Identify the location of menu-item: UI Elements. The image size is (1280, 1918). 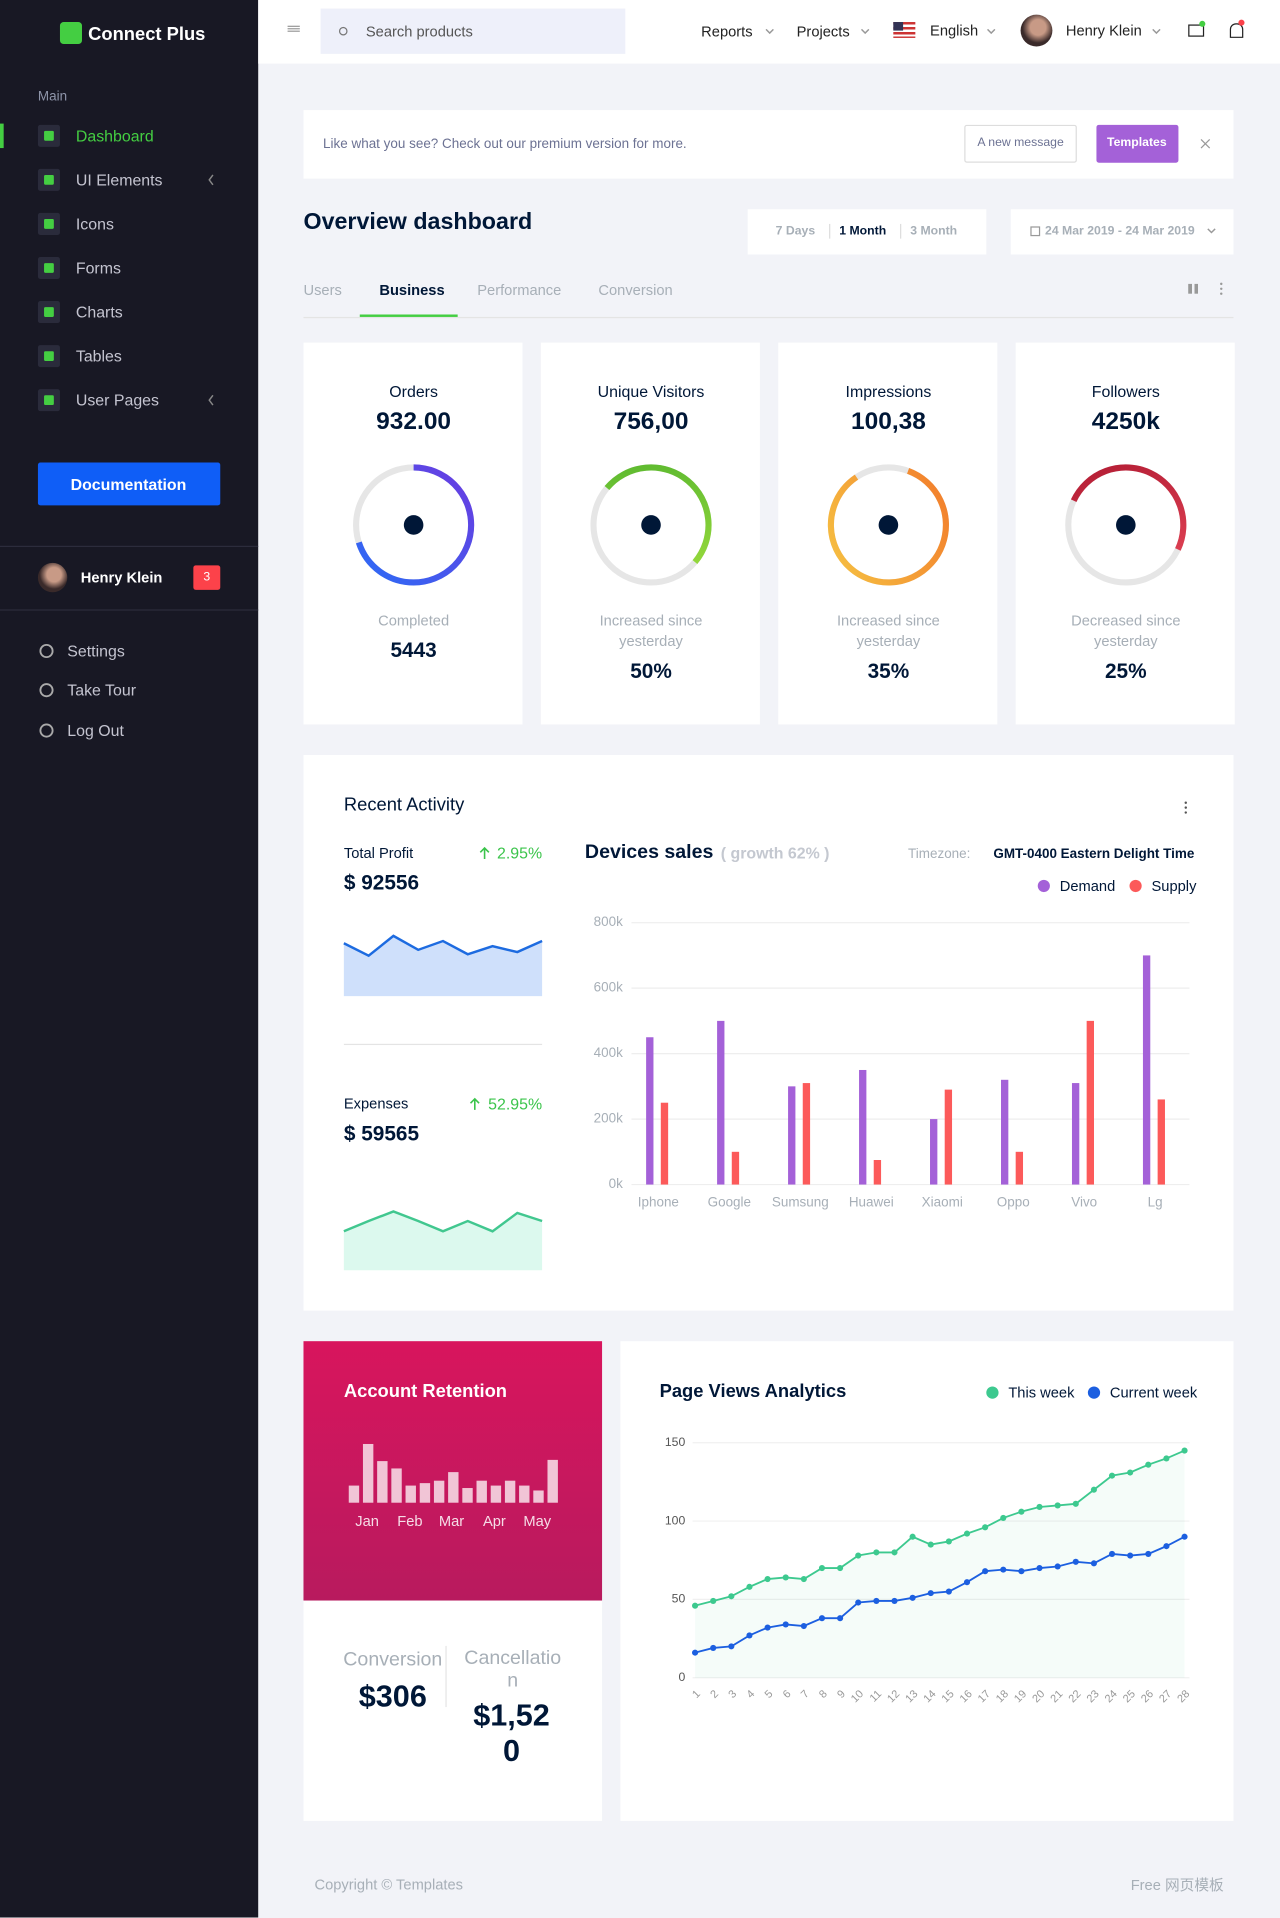
(119, 180).